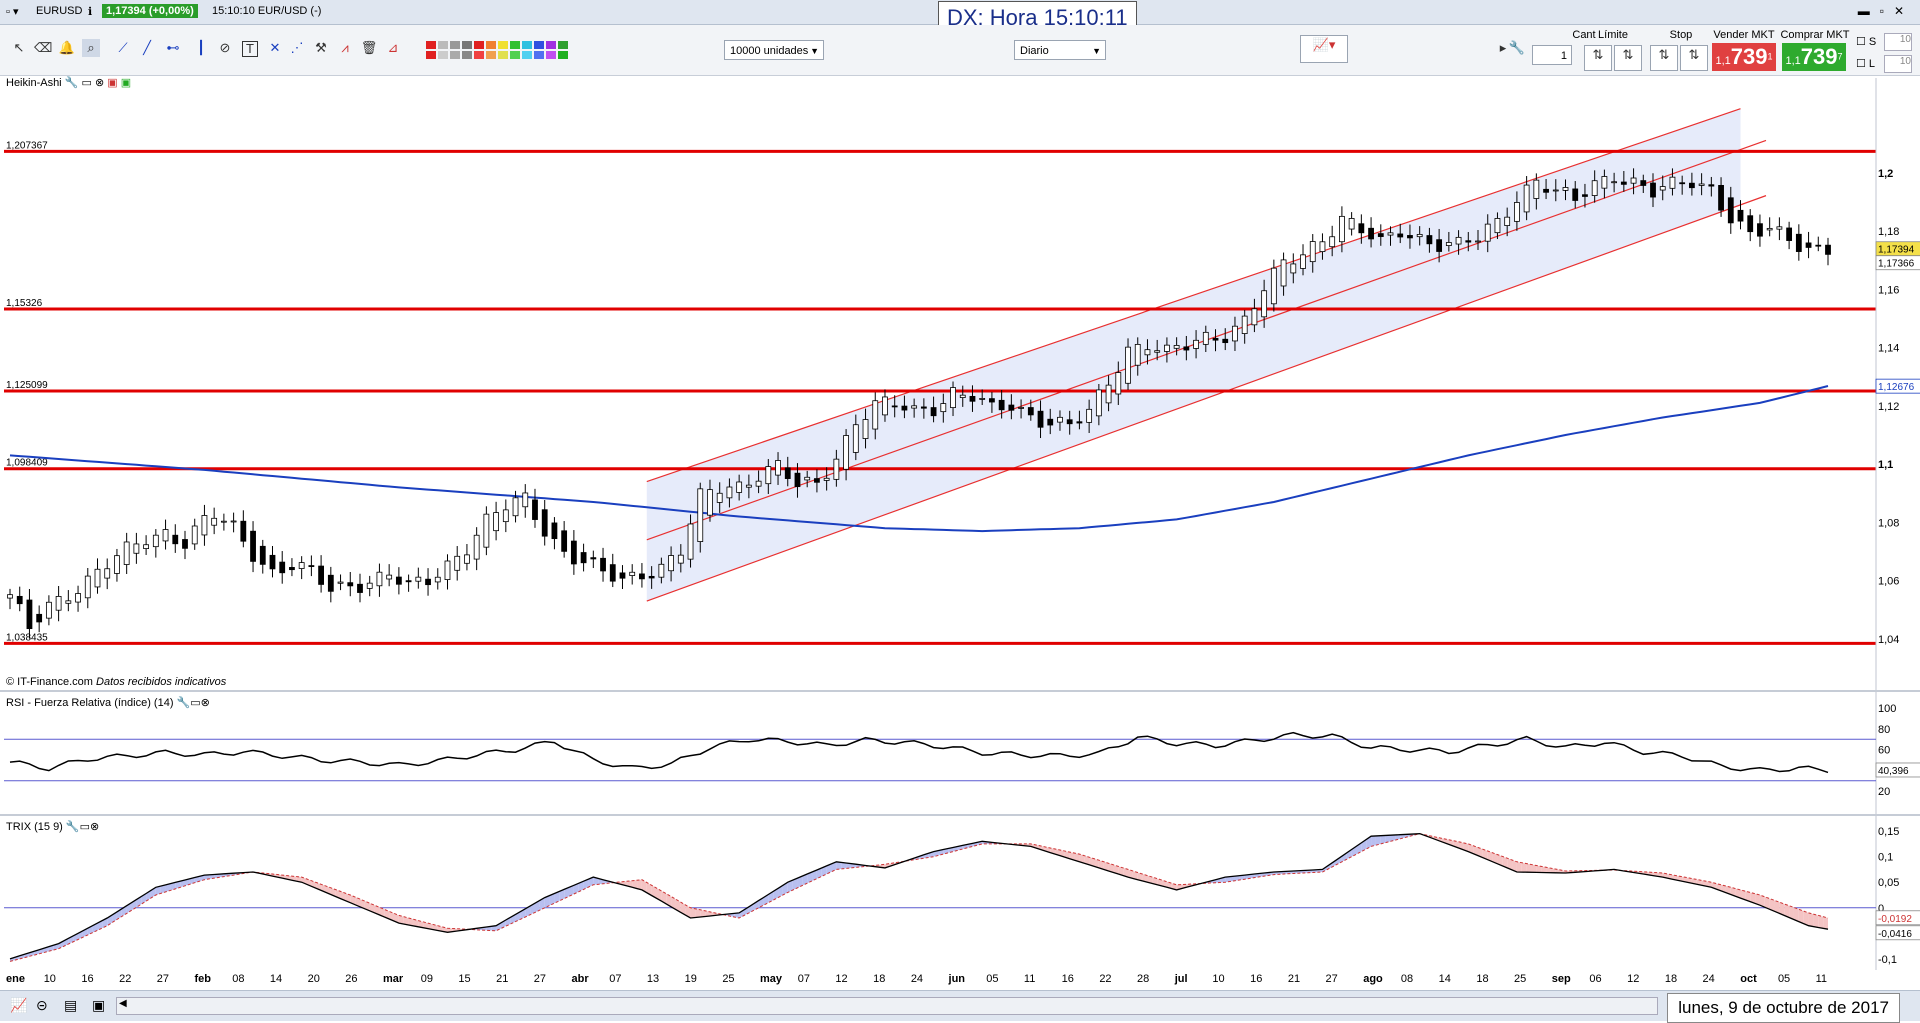 This screenshot has height=1023, width=1920. What do you see at coordinates (1784, 979) in the screenshot?
I see `x-tick-label: 05` at bounding box center [1784, 979].